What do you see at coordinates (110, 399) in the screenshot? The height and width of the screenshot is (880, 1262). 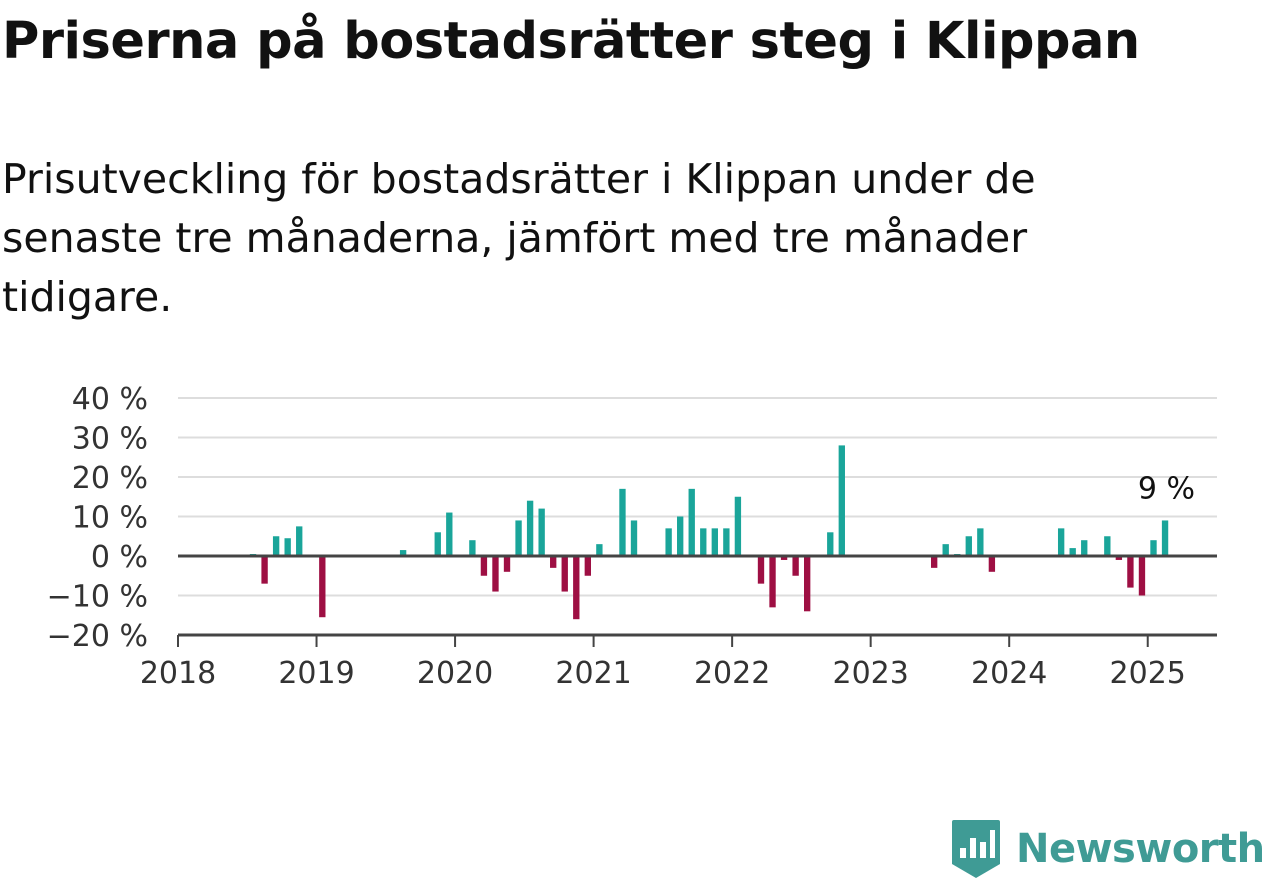 I see `y-tick-label: 40 %` at bounding box center [110, 399].